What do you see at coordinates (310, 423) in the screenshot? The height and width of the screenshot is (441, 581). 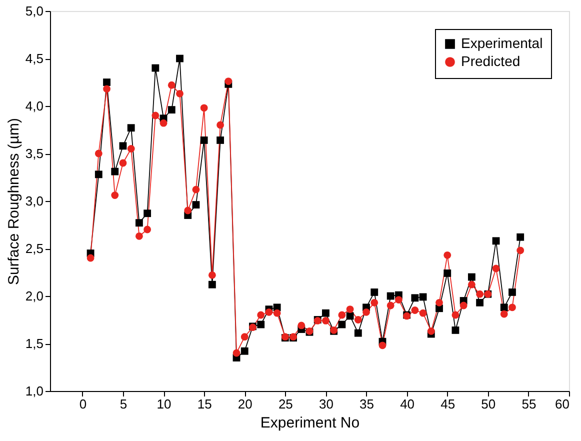 I see `x-axis-title: Experiment No` at bounding box center [310, 423].